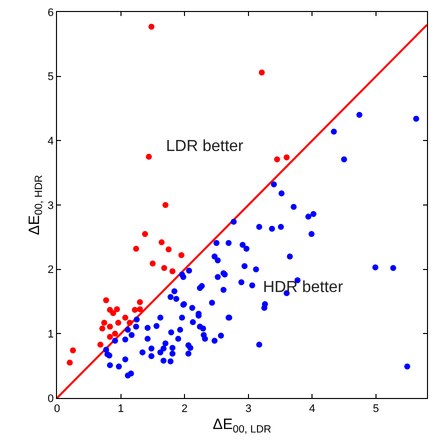  What do you see at coordinates (312, 409) in the screenshot?
I see `x-tick-label: 4` at bounding box center [312, 409].